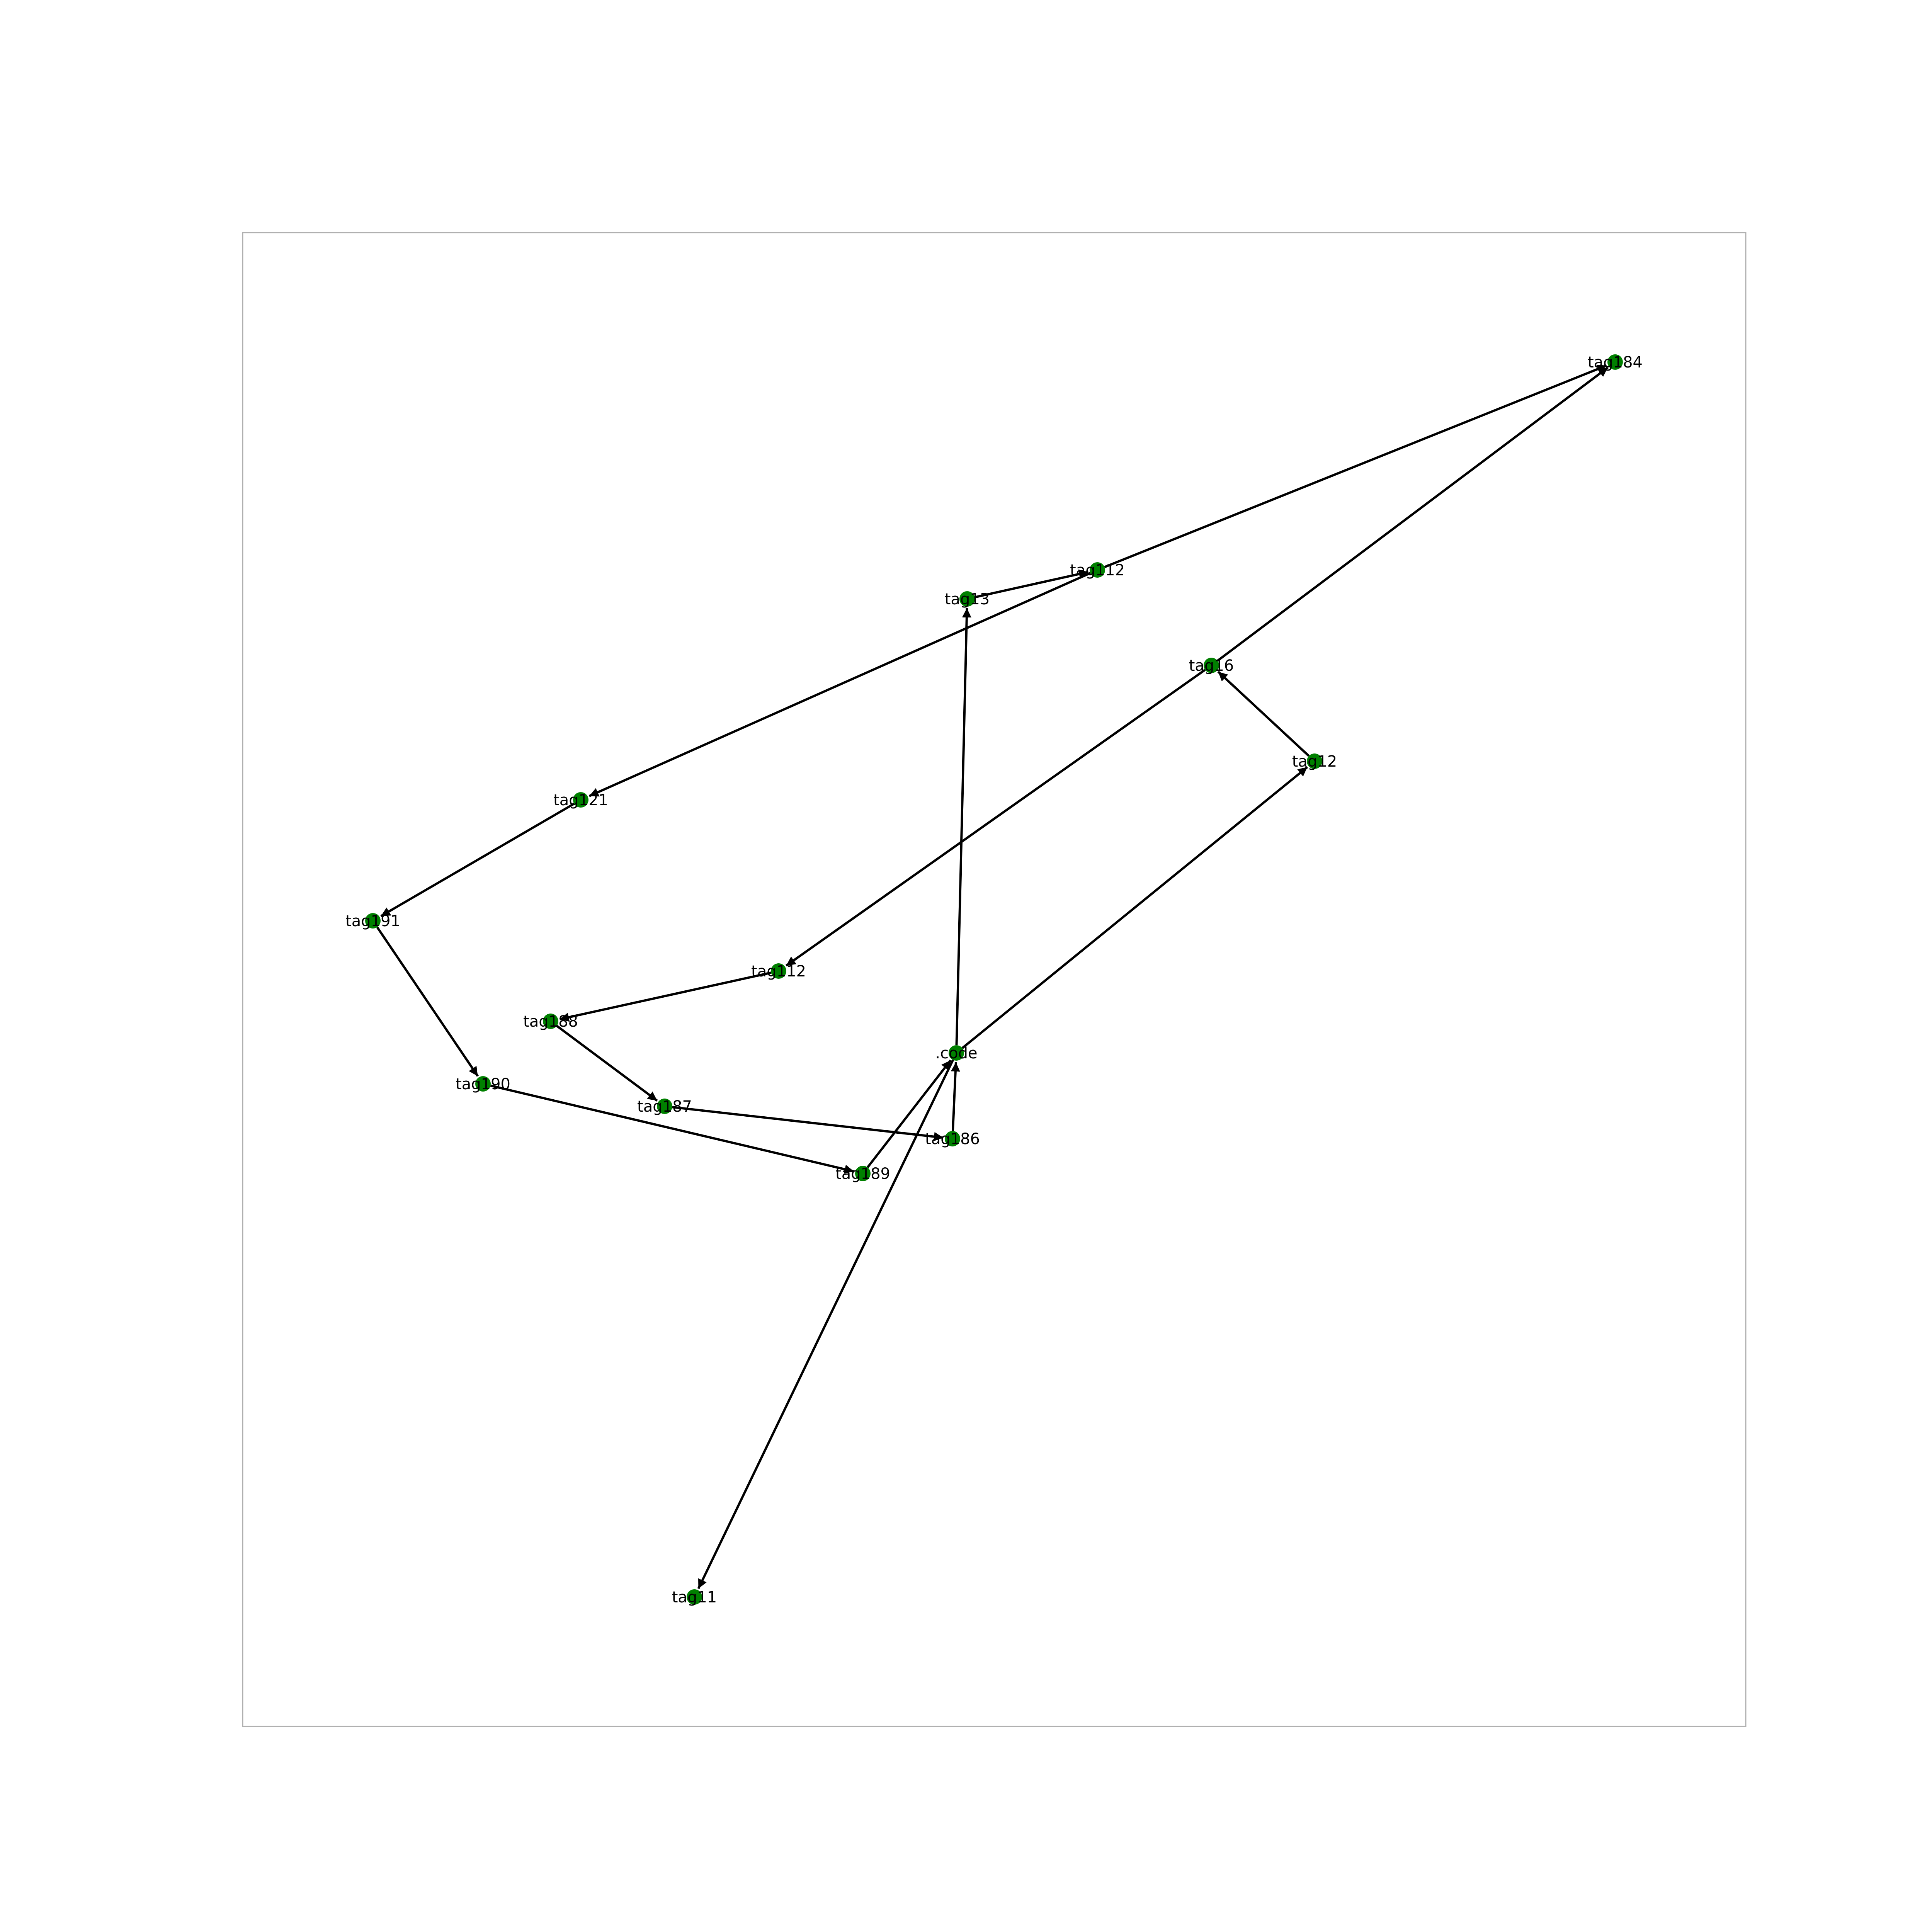 This screenshot has width=1932, height=1932. Describe the element at coordinates (1355, 466) in the screenshot. I see `edge-tag112a-to-tag184` at that location.